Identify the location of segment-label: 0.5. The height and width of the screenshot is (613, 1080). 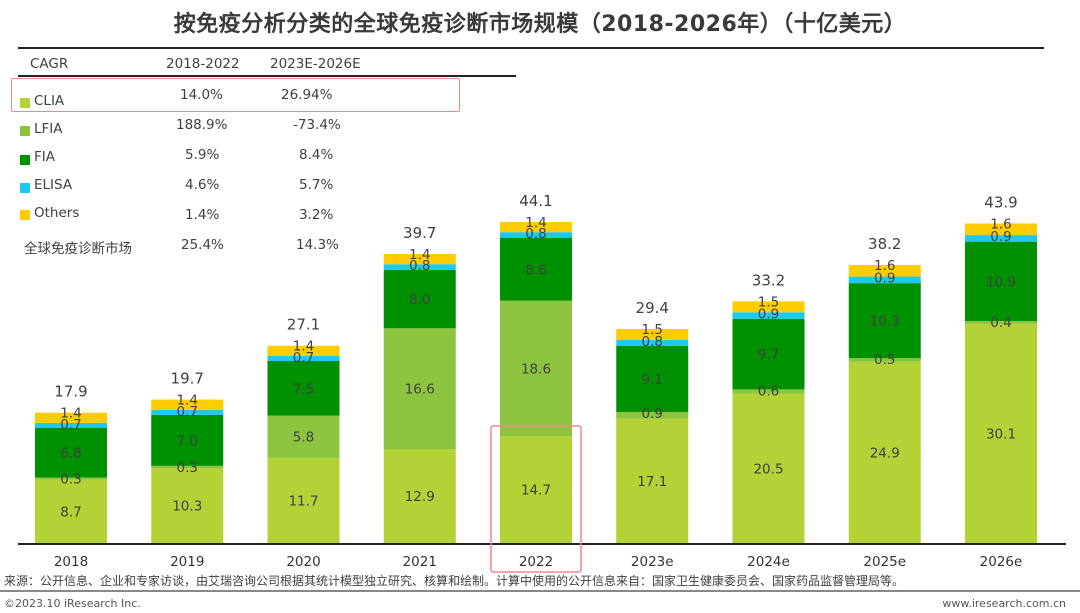
(884, 360).